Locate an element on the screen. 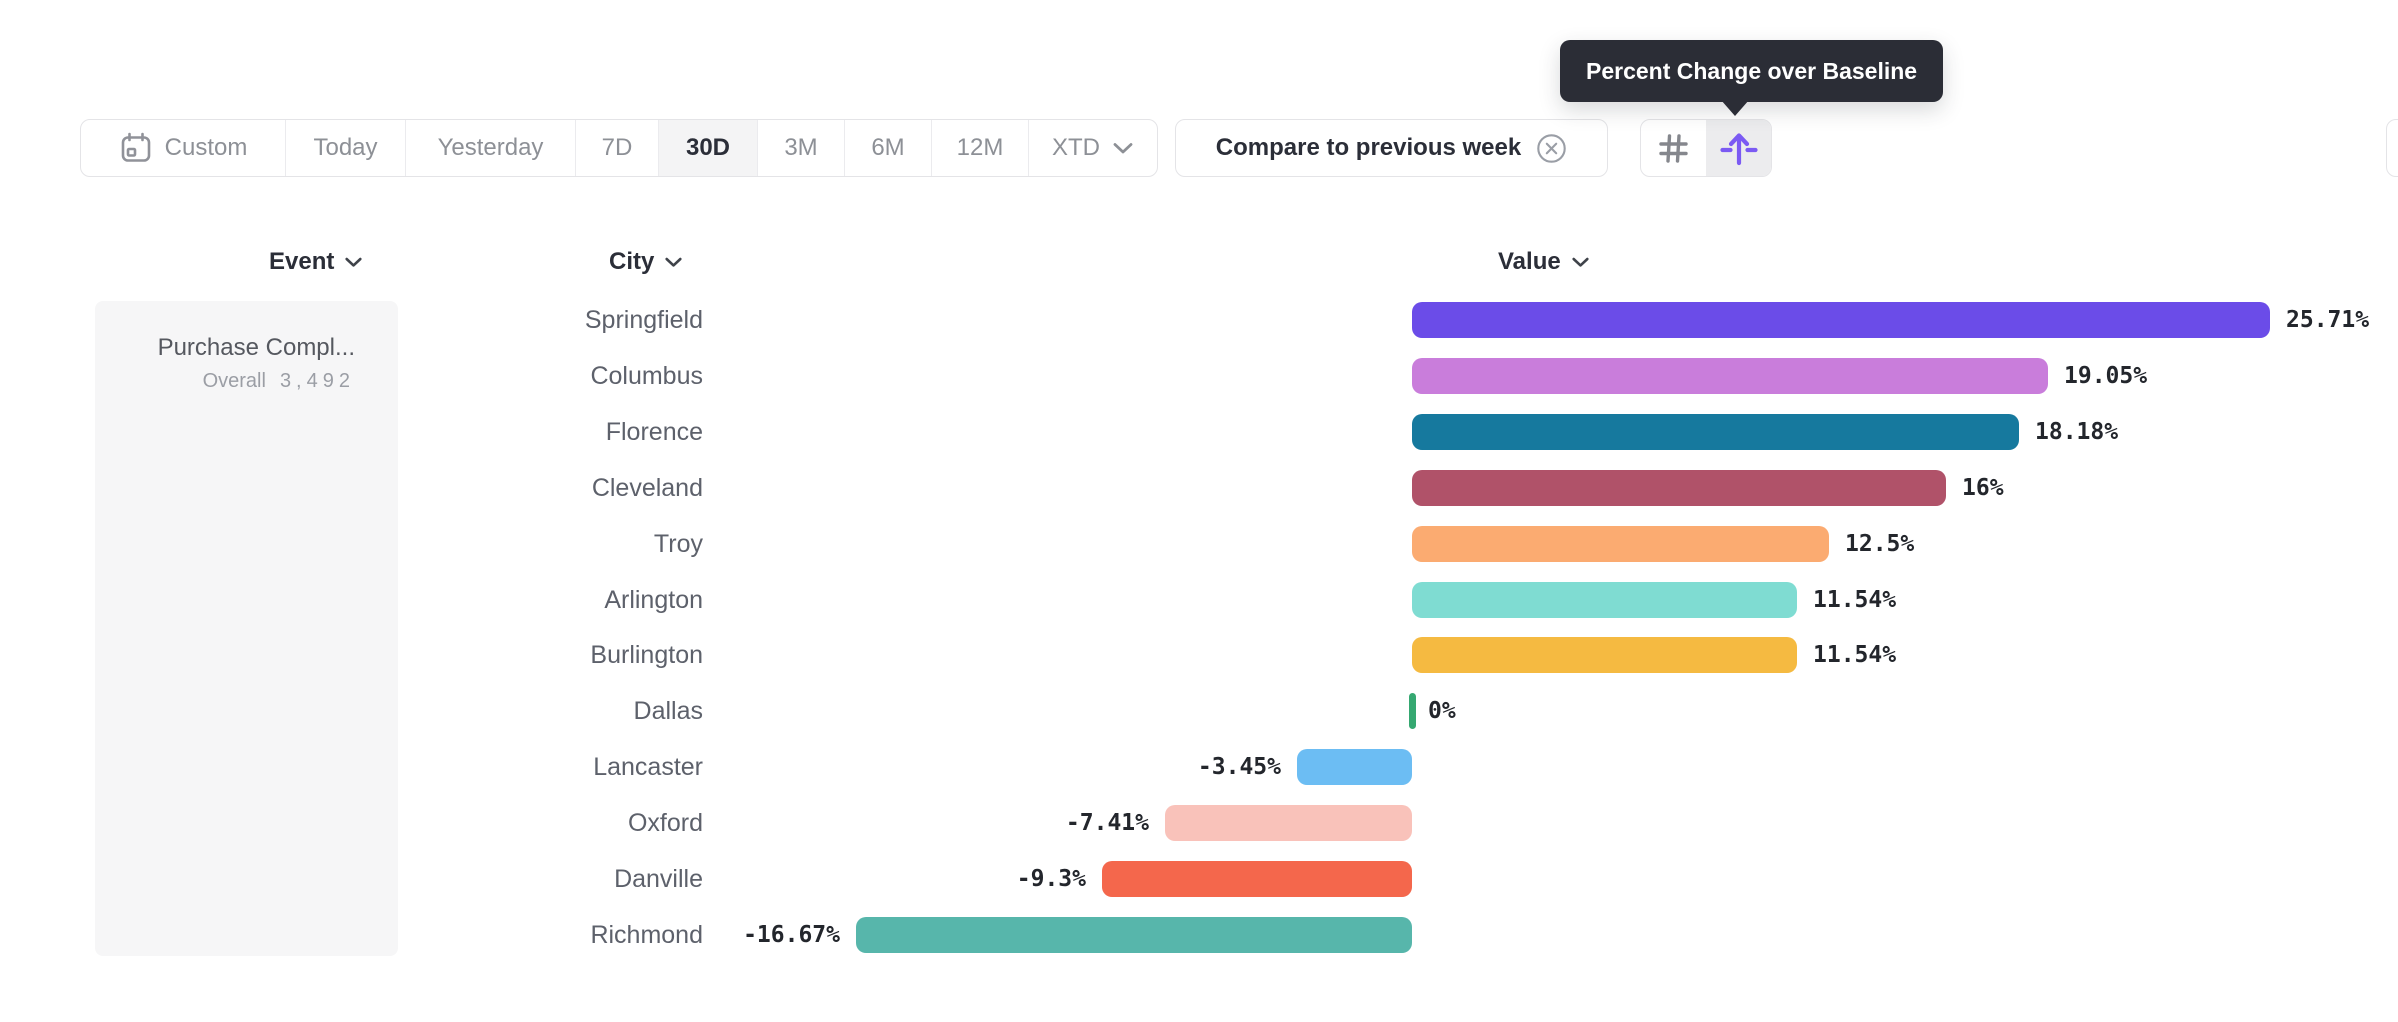 Image resolution: width=2398 pixels, height=1022 pixels. chart-row-lancaster: Lancaster -3.45% is located at coordinates (1199, 767).